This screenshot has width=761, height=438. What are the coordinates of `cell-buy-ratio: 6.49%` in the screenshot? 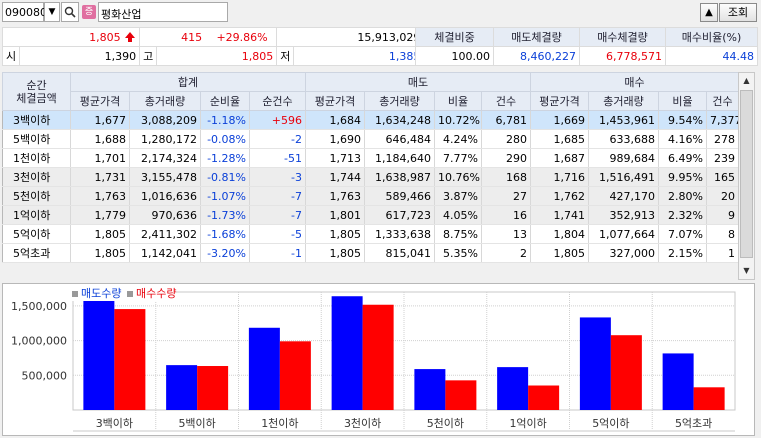 It's located at (682, 158).